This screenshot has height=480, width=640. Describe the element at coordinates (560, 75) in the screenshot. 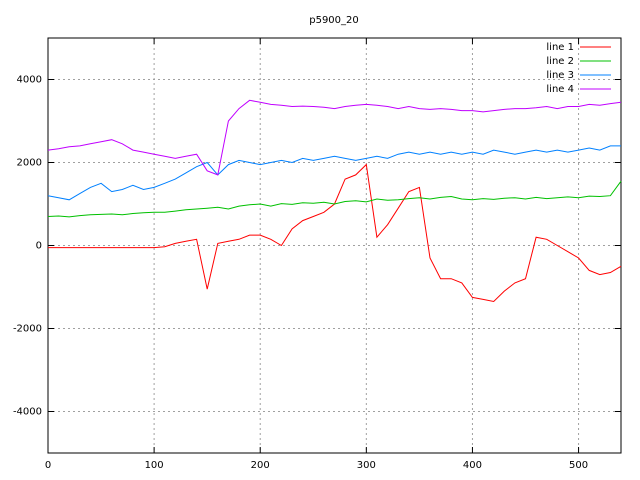

I see `legend-label: line 3` at that location.